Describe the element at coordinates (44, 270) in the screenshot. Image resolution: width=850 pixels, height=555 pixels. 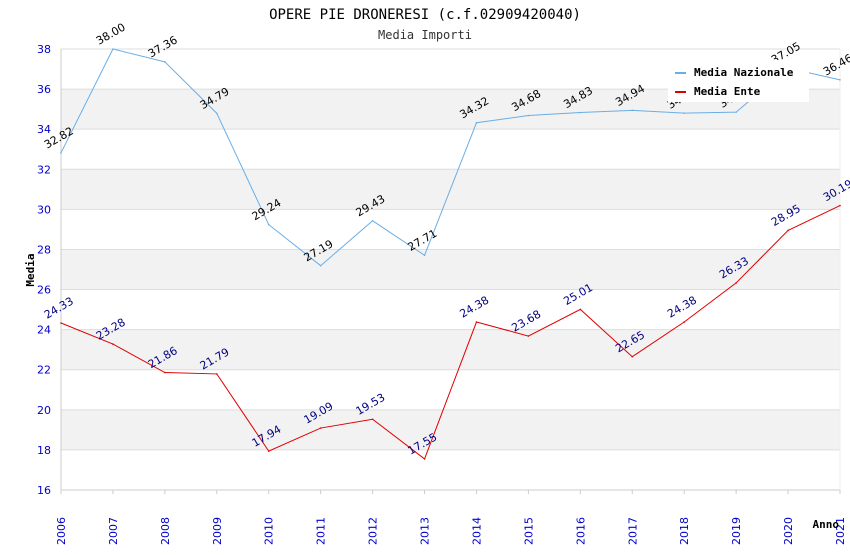
I see `y-tick-labels: 16 18 20 22 24 26 28 30 32 34 36 38` at that location.